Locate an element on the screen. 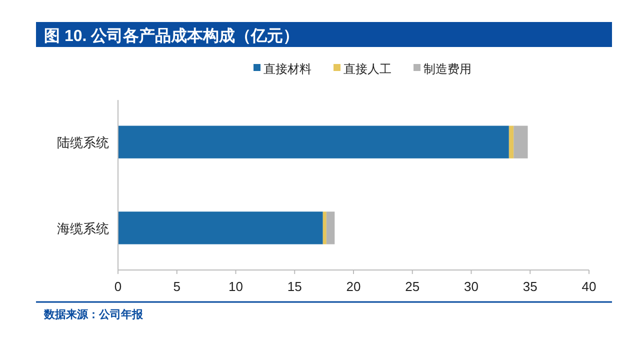 The image size is (638, 339). x-tick-label: 25 is located at coordinates (412, 286).